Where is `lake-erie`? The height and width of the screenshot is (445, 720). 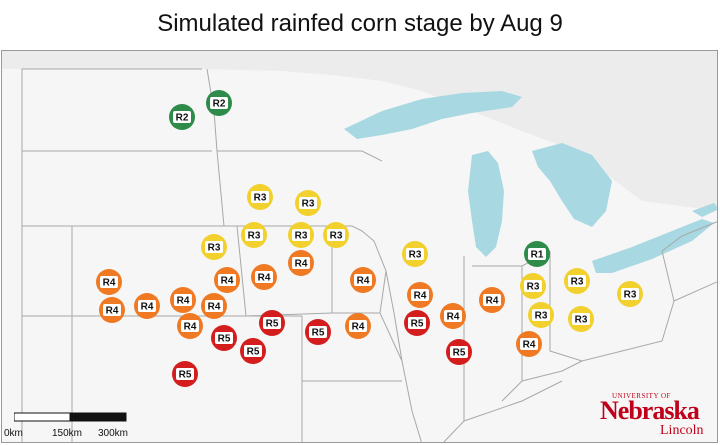
lake-erie is located at coordinates (653, 246).